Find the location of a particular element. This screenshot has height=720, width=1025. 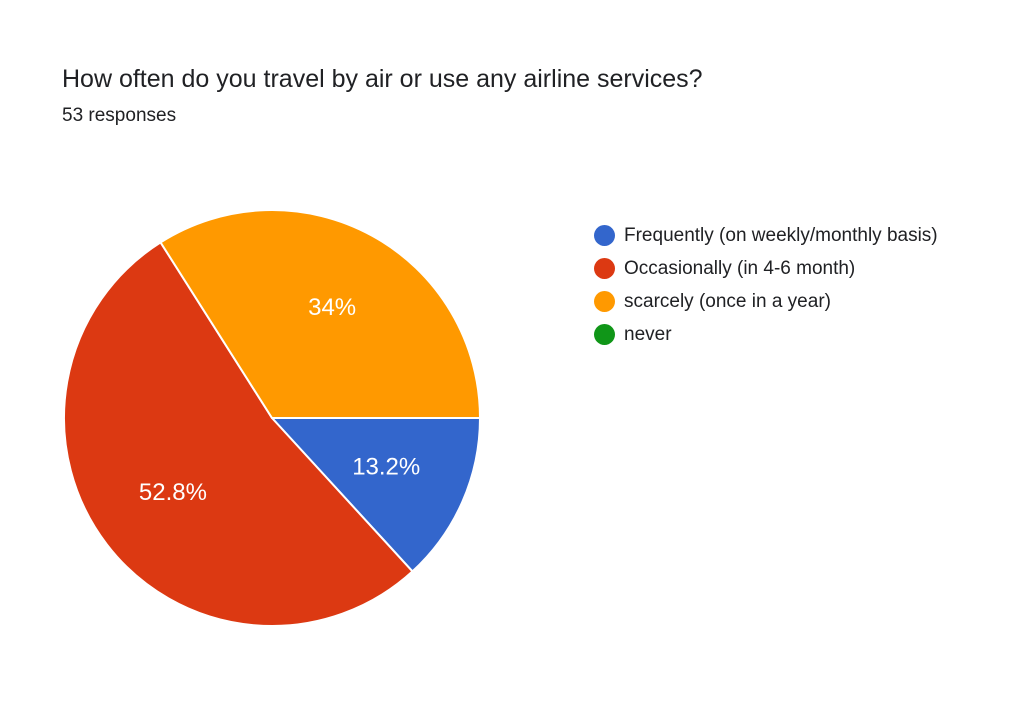

legend-swatch-never is located at coordinates (604, 334).